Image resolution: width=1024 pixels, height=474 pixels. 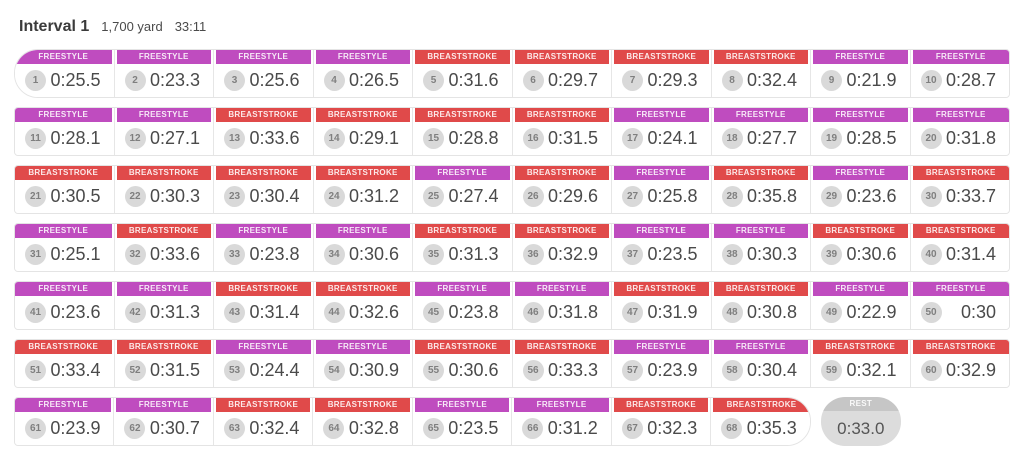 What do you see at coordinates (959, 73) in the screenshot?
I see `lap-cell: FREESTYLE 10 0:28.7` at bounding box center [959, 73].